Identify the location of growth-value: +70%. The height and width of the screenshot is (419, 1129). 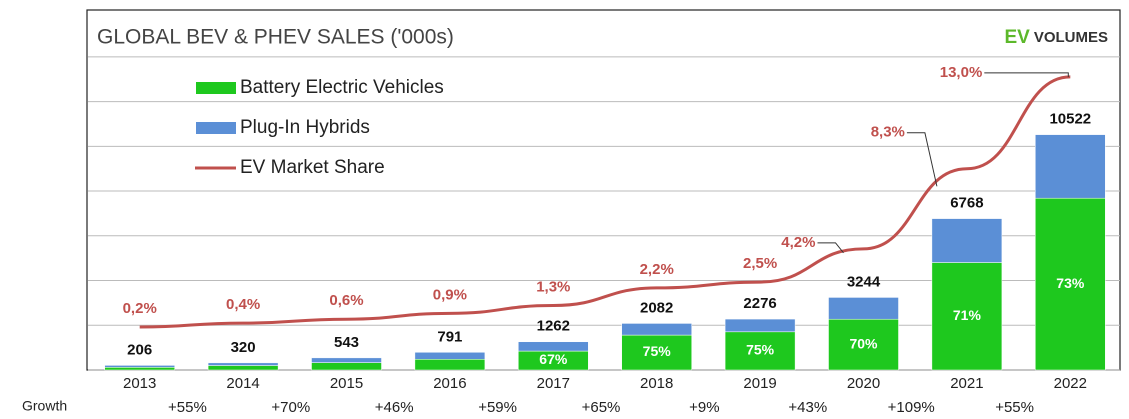
(290, 407).